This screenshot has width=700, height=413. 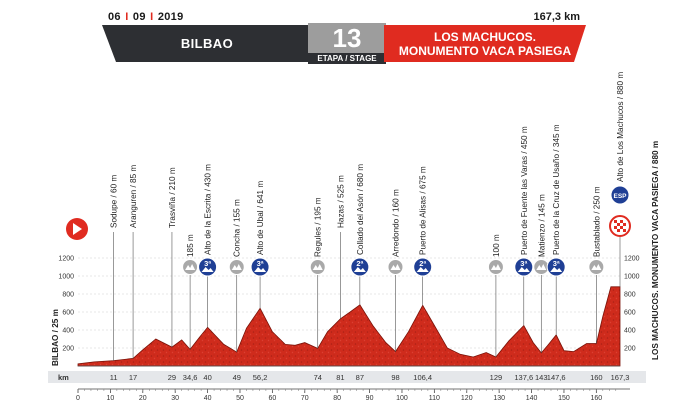 I want to click on y-tick-label-left: 1200, so click(x=66, y=259).